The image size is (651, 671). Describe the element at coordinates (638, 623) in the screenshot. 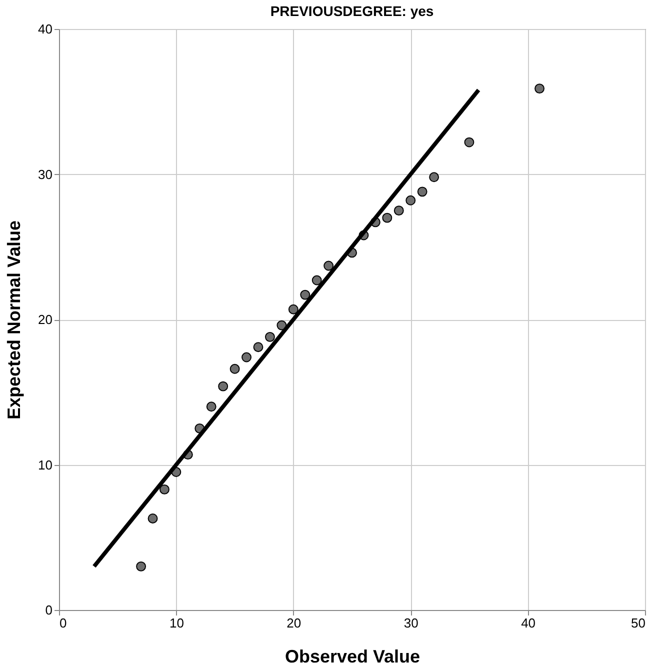

I see `x-tick-label: 50` at that location.